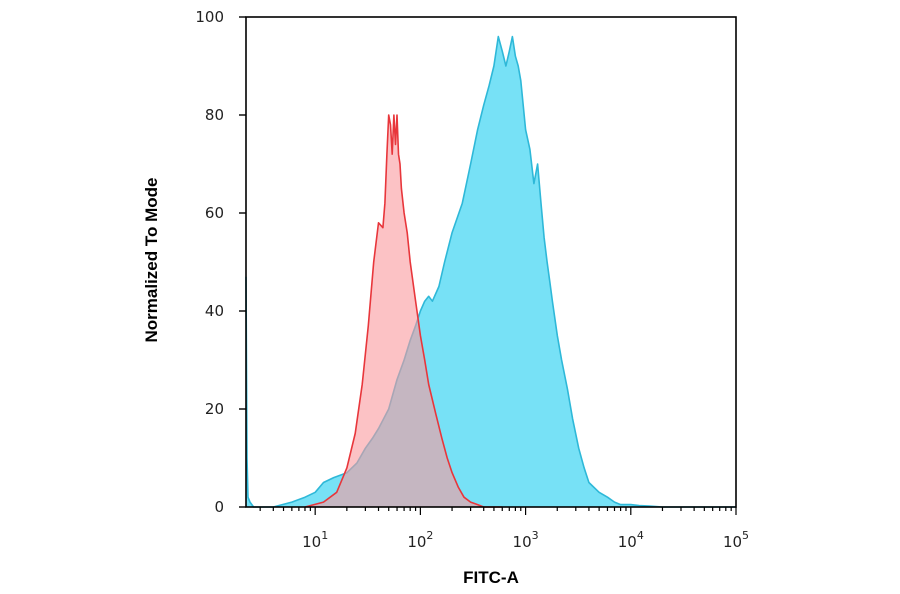  Describe the element at coordinates (214, 115) in the screenshot. I see `y-tick-label: 80` at that location.